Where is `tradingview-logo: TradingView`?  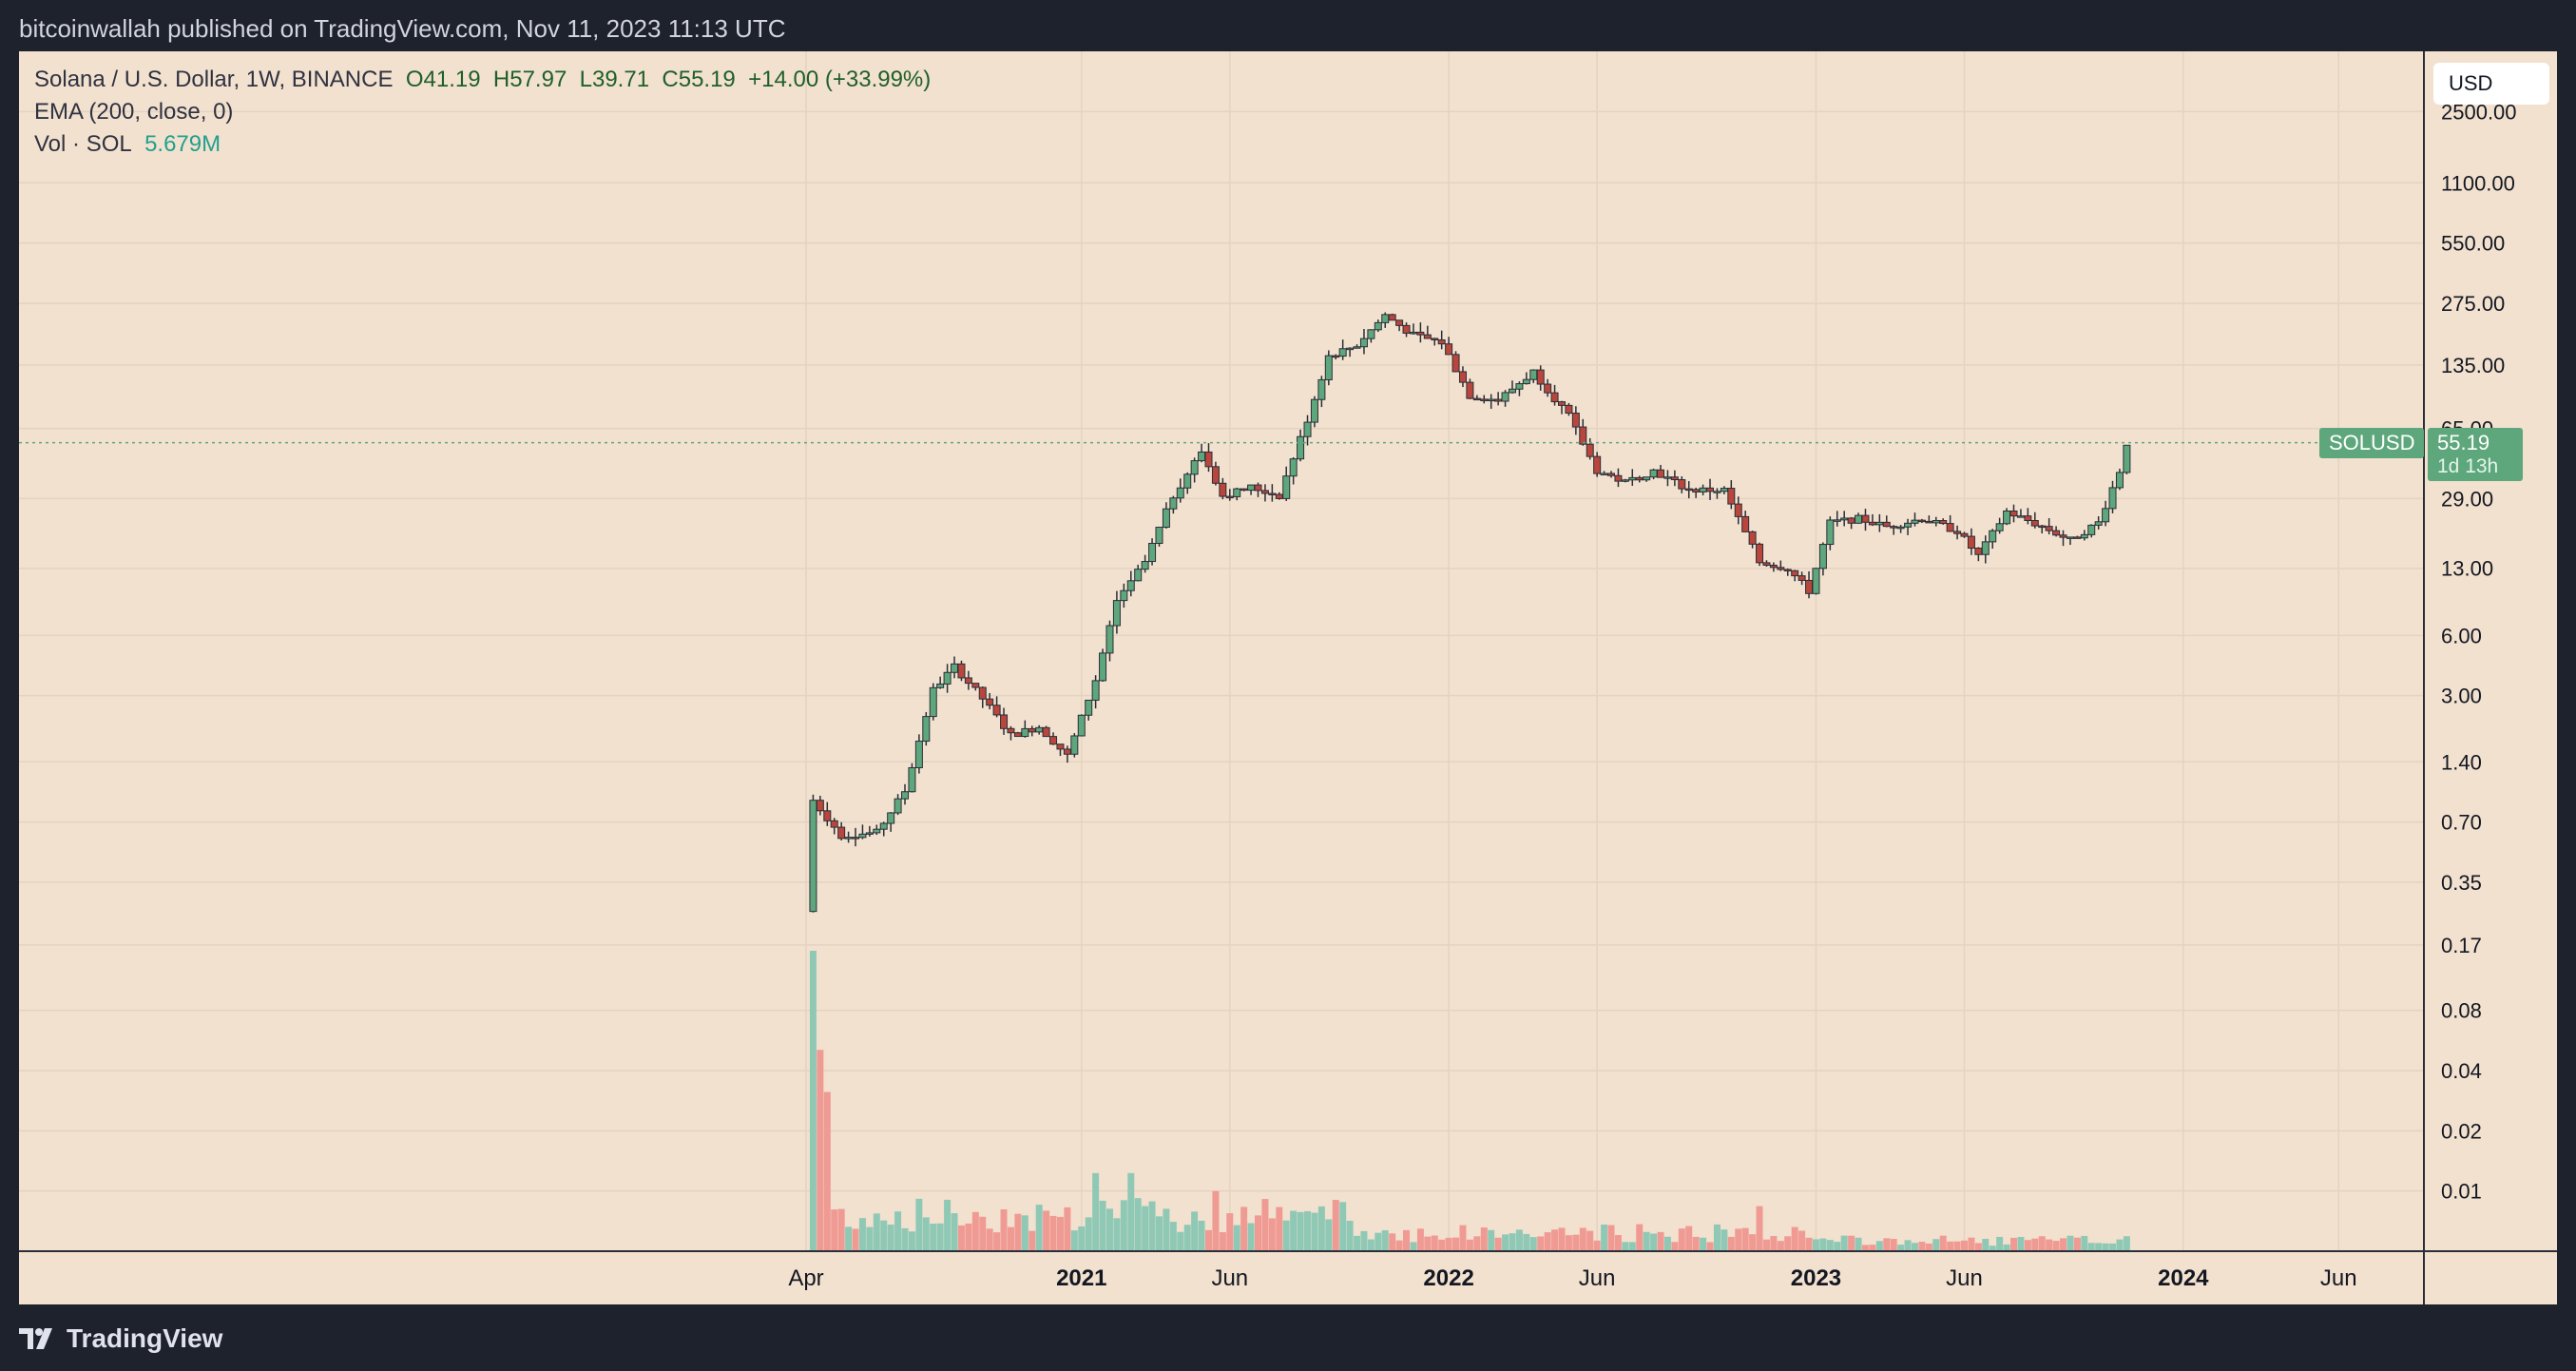 tradingview-logo: TradingView is located at coordinates (121, 1339).